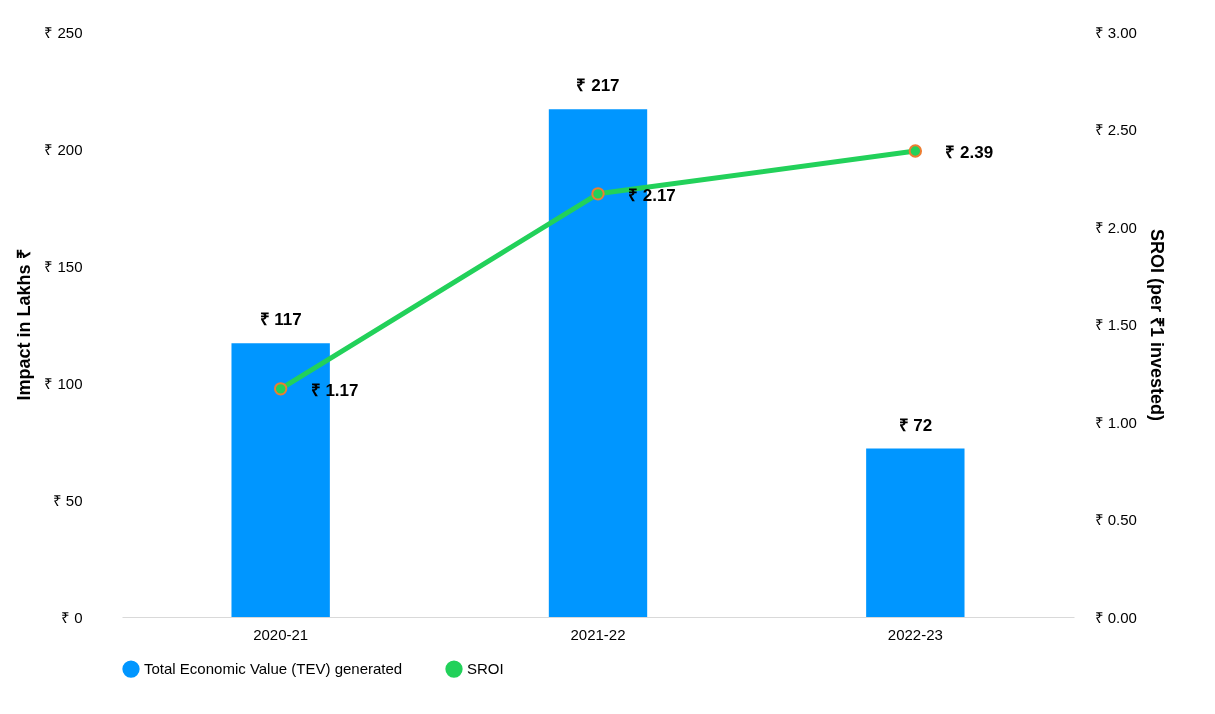  Describe the element at coordinates (280, 320) in the screenshot. I see `data-label: ₹ 117` at that location.